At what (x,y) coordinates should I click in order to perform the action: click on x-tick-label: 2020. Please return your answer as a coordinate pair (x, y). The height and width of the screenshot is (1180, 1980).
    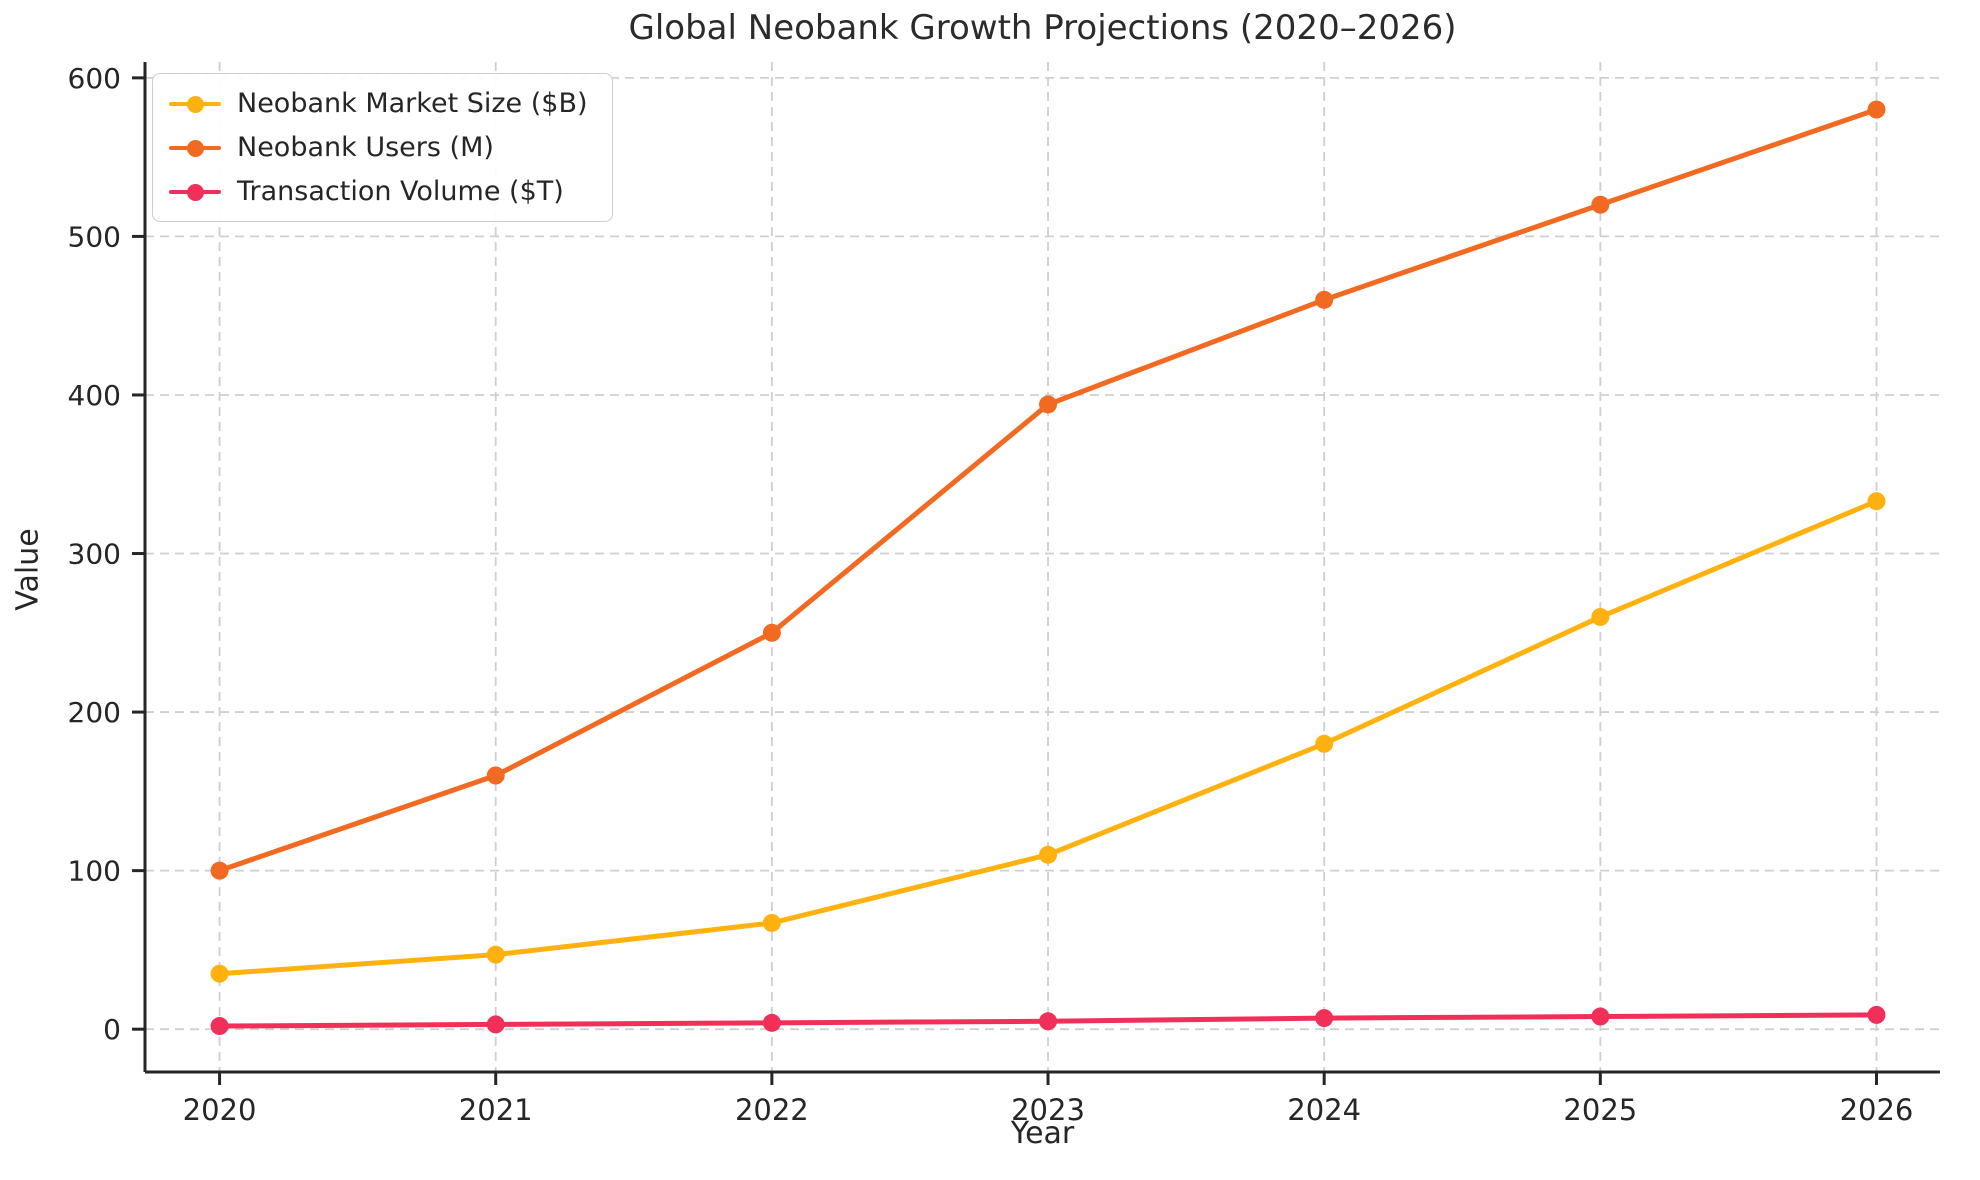
    Looking at the image, I should click on (220, 1110).